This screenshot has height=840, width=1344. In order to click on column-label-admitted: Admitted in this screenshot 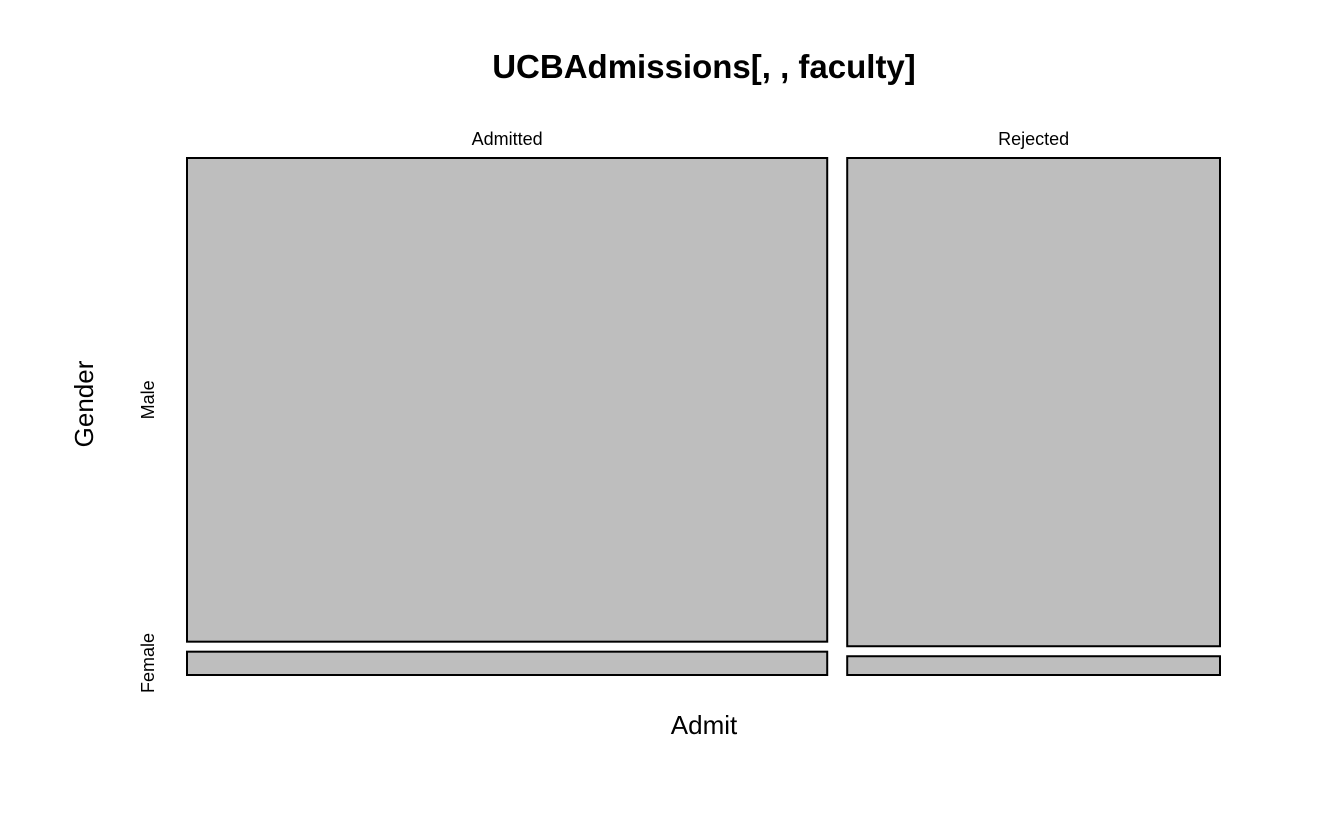, I will do `click(507, 139)`.